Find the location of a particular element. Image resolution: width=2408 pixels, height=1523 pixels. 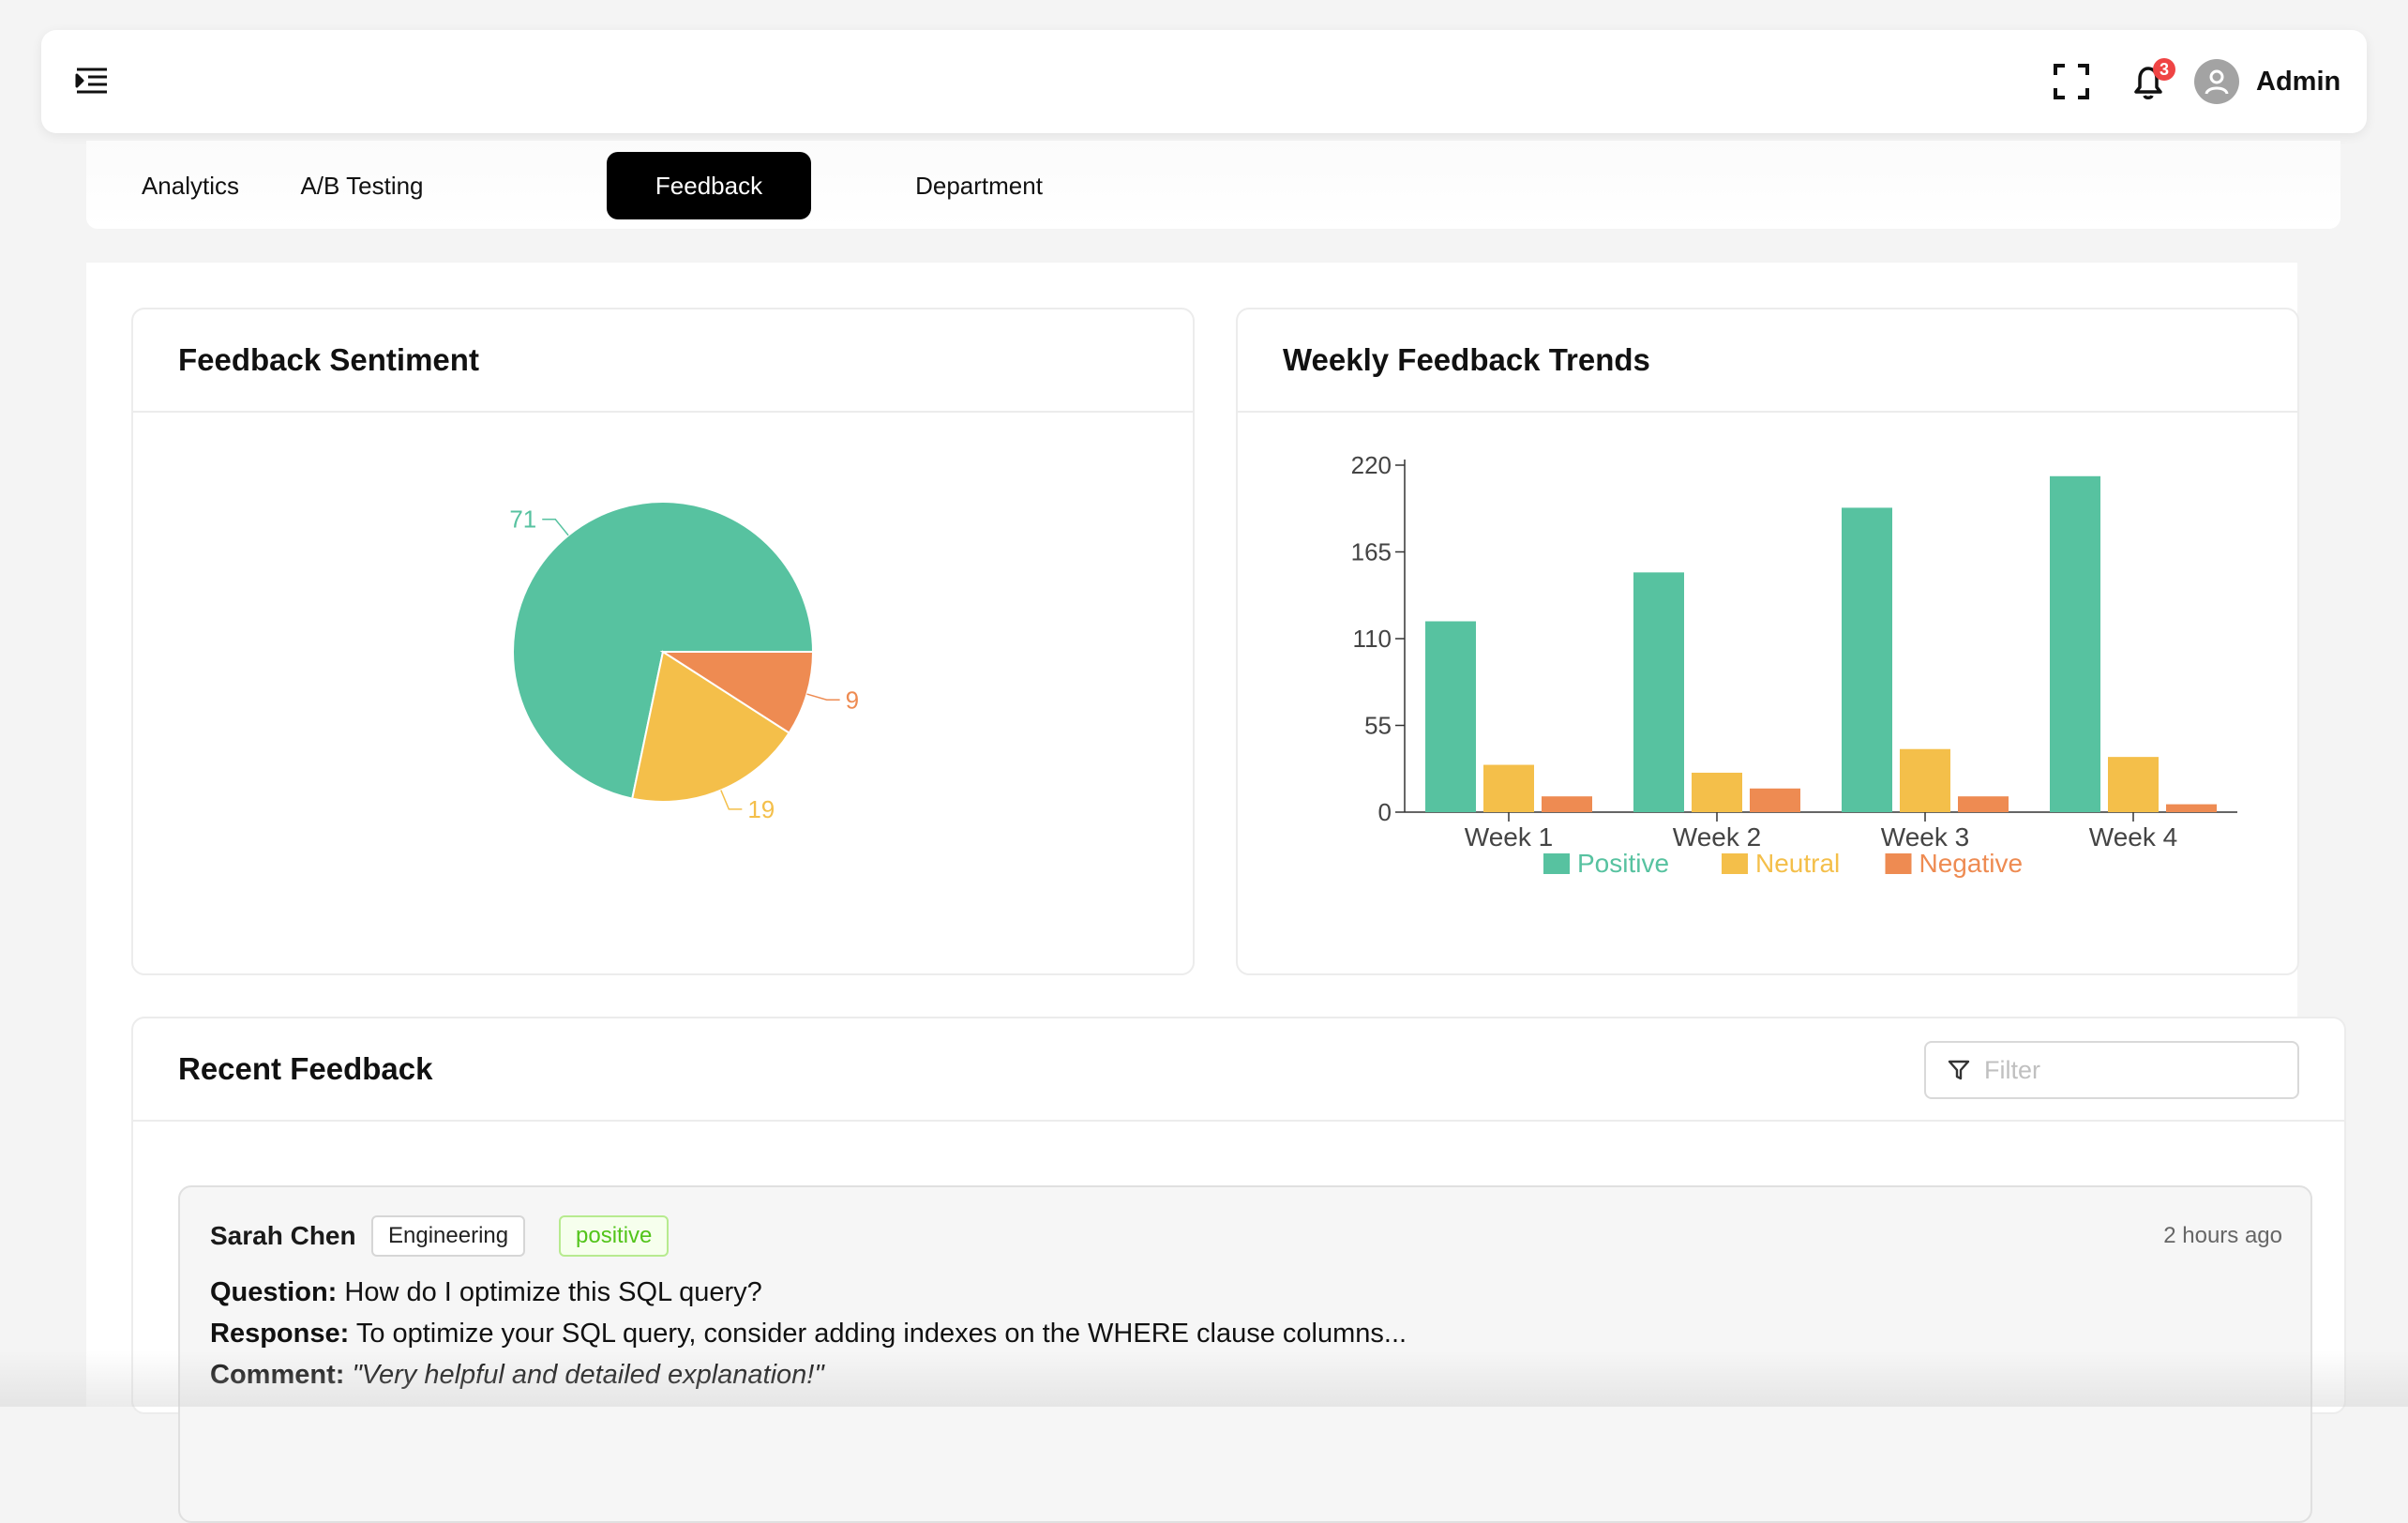

user-name: Admin is located at coordinates (2298, 81).